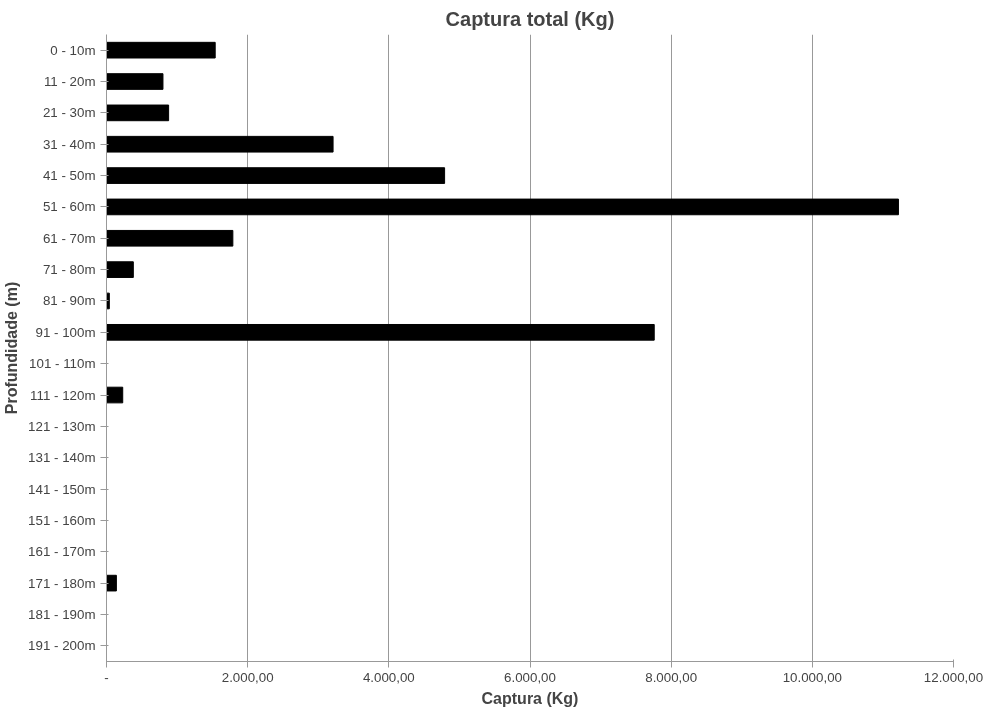 The height and width of the screenshot is (709, 1008). I want to click on x-tick-label: 10.000,00, so click(812, 677).